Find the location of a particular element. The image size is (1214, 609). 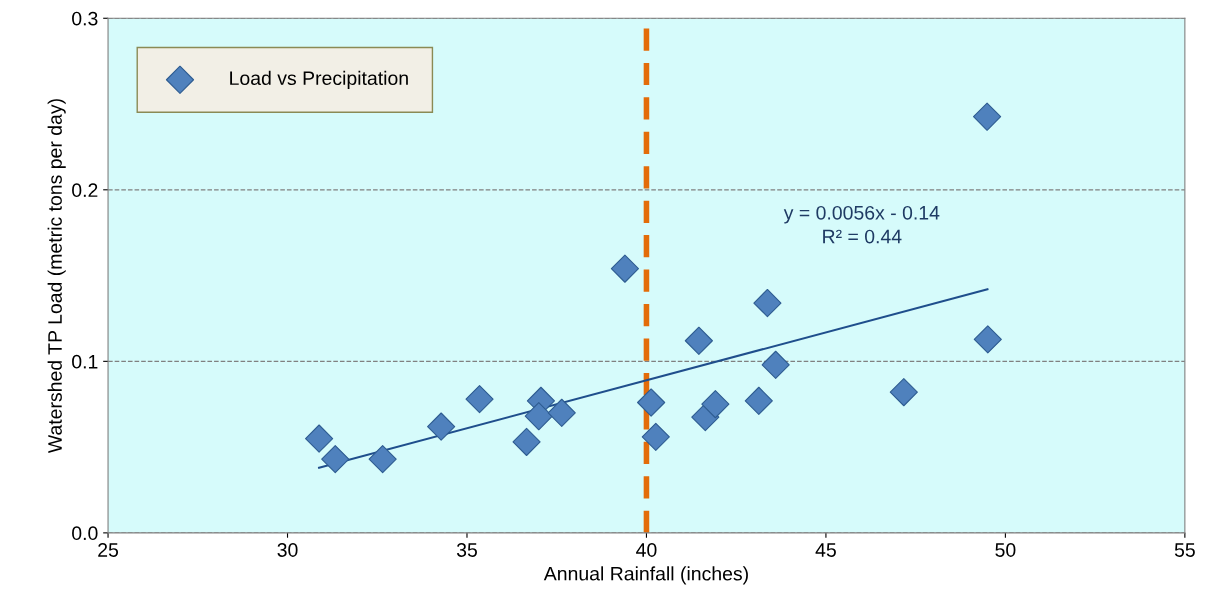

legend-label: Load vs Precipitation is located at coordinates (319, 79).